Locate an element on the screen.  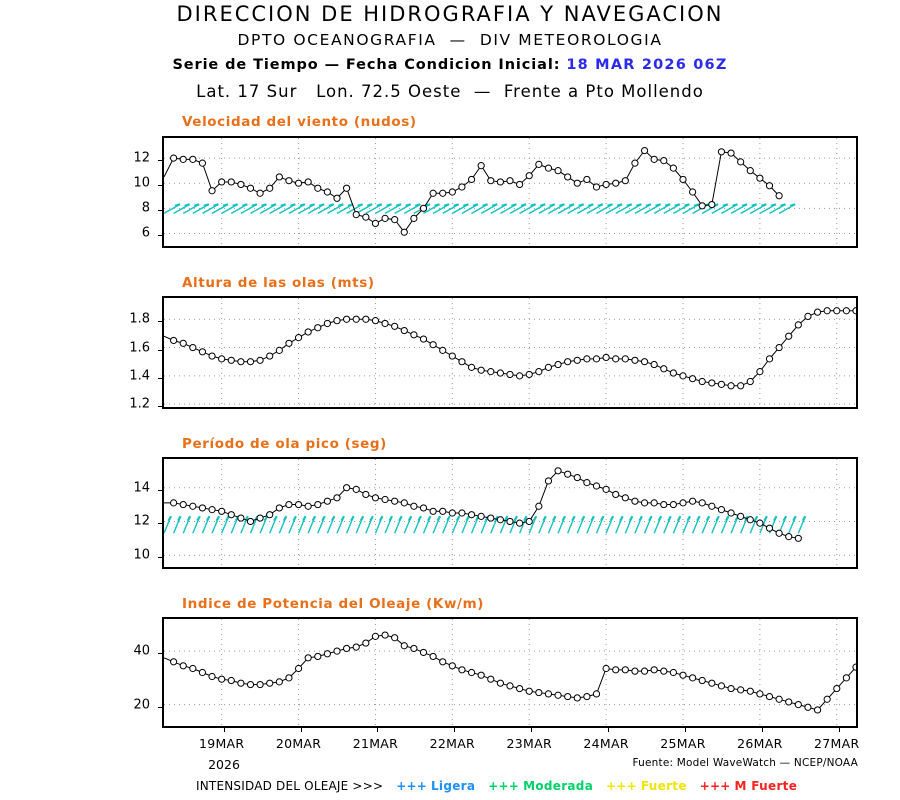
initial-condition-date: 18 MAR 2026 06Z is located at coordinates (647, 65).